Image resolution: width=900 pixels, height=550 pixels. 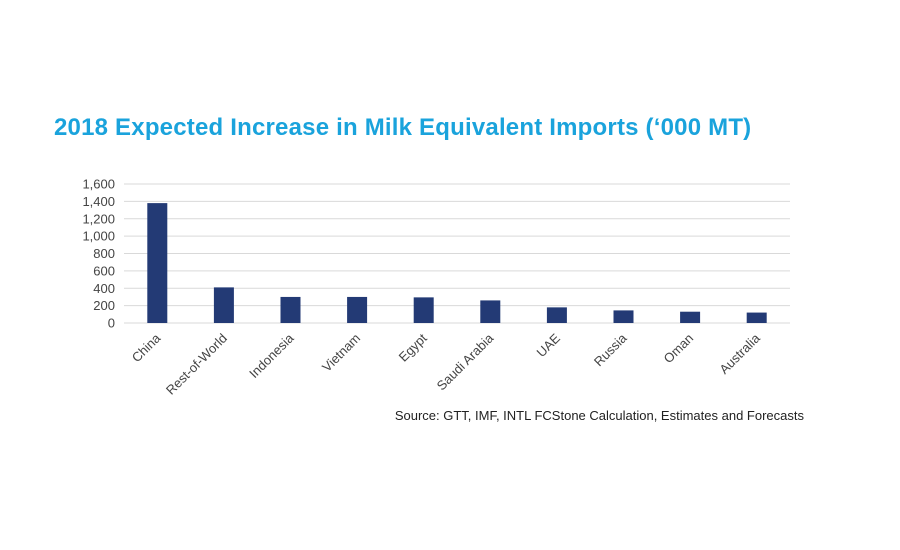 I want to click on y-tick-label: 800, so click(x=104, y=253).